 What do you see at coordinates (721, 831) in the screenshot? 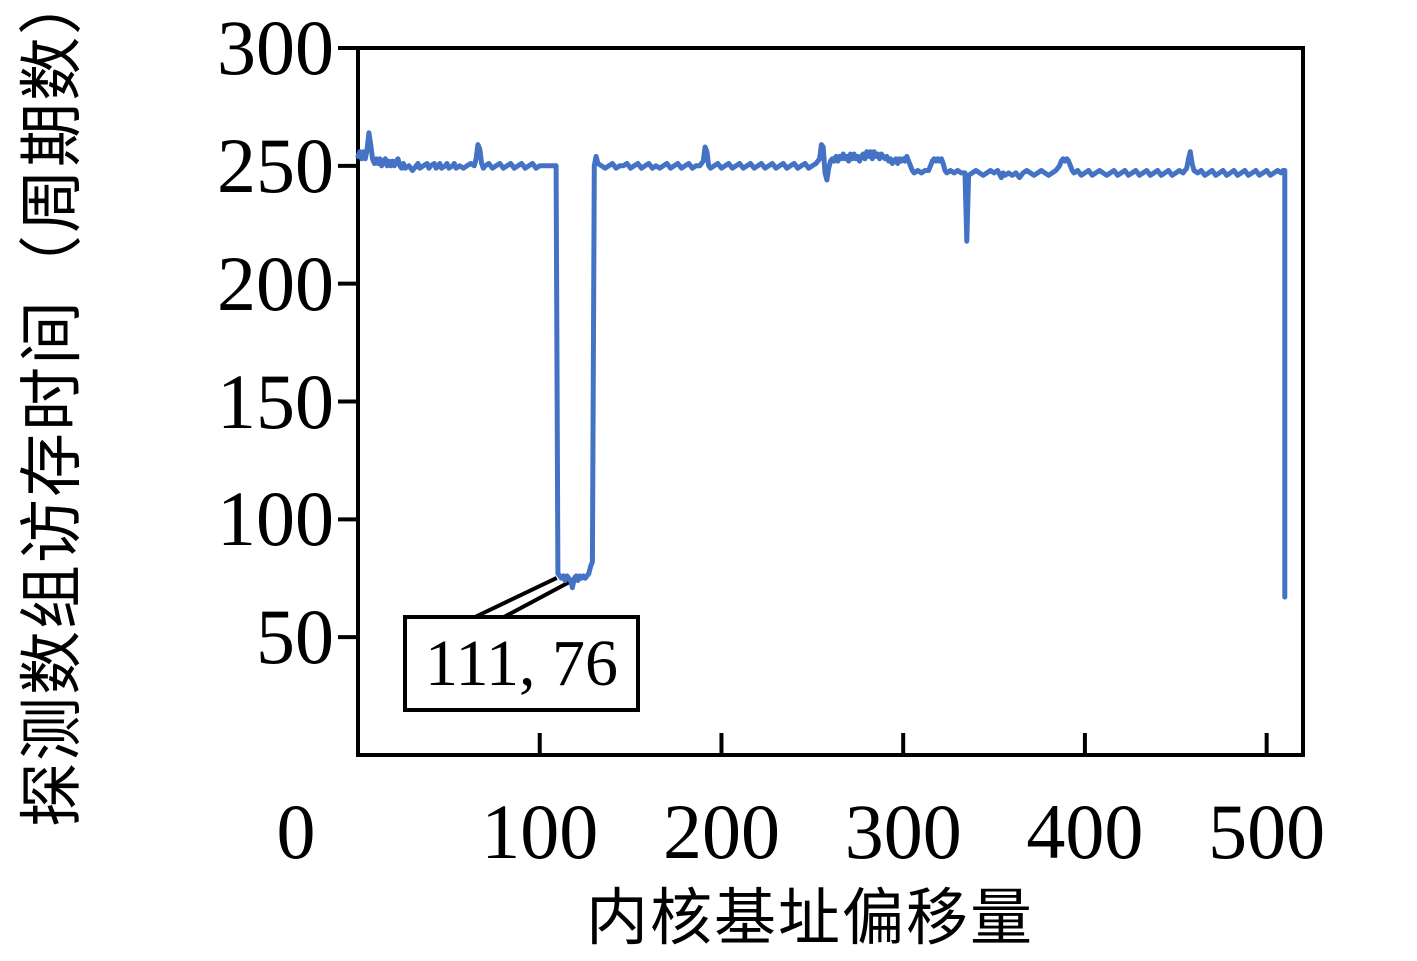
I see `x-tick-label: 200` at bounding box center [721, 831].